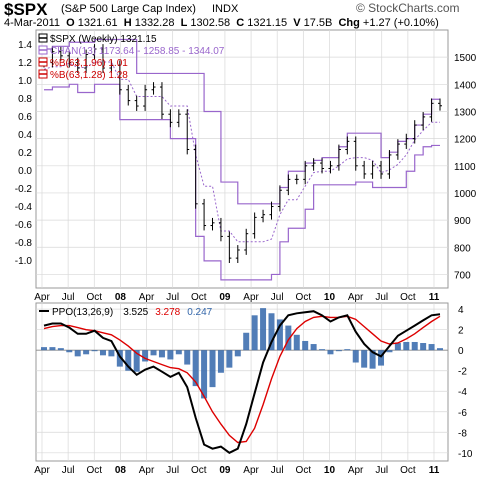 The width and height of the screenshot is (490, 478). Describe the element at coordinates (137, 51) in the screenshot. I see `price-legend-label: CHAN(13) 1173.64 - 1258.85 - 1344.07` at that location.